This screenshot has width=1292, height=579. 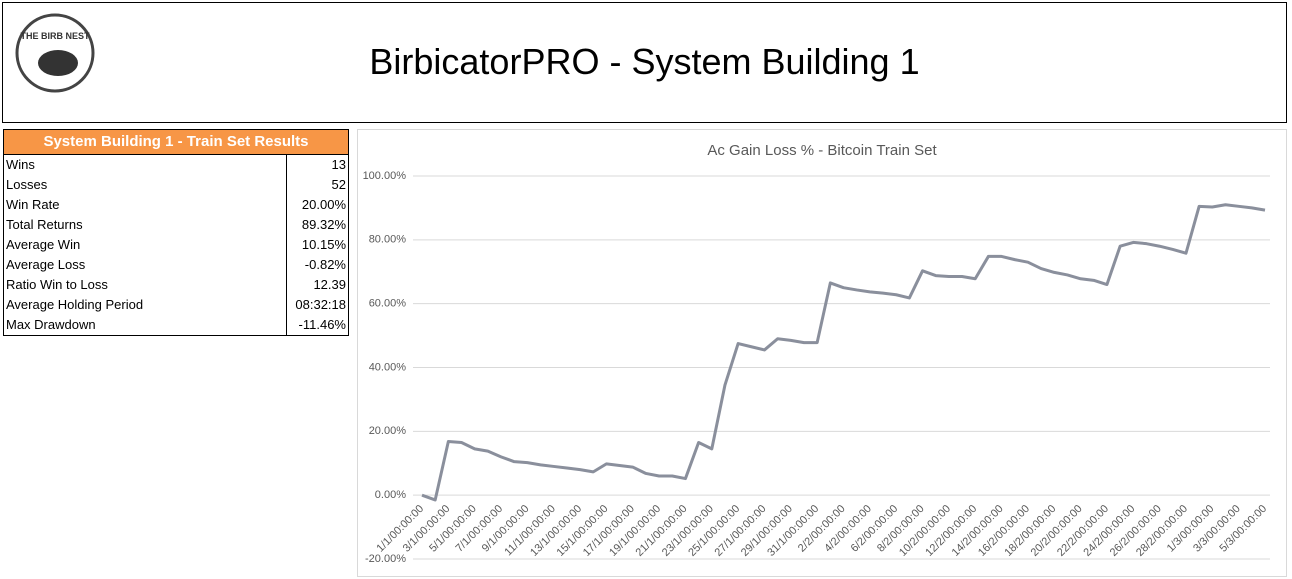 What do you see at coordinates (145, 325) in the screenshot?
I see `row-label: Max Drawdown` at bounding box center [145, 325].